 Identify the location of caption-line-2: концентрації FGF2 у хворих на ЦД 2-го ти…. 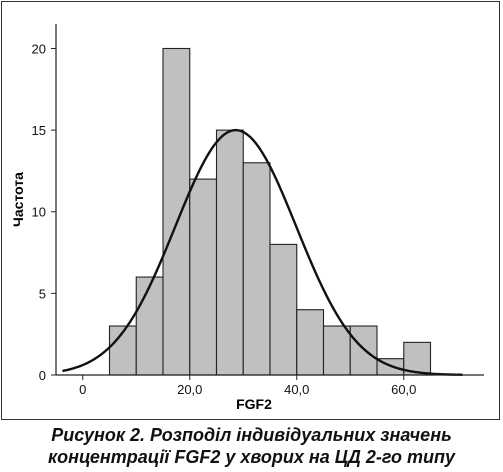
(251, 457).